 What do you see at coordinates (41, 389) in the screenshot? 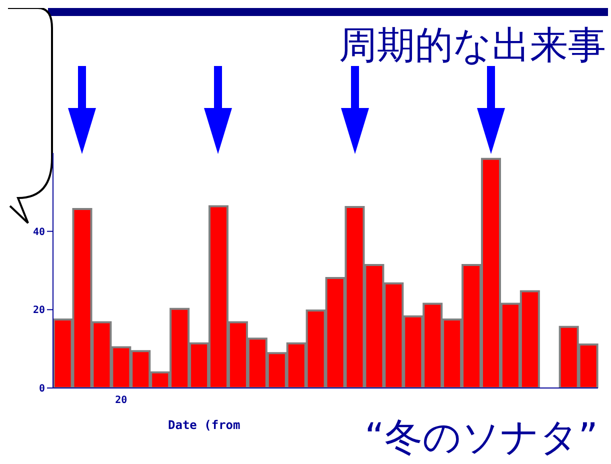
I see `y-tick-label: 0` at bounding box center [41, 389].